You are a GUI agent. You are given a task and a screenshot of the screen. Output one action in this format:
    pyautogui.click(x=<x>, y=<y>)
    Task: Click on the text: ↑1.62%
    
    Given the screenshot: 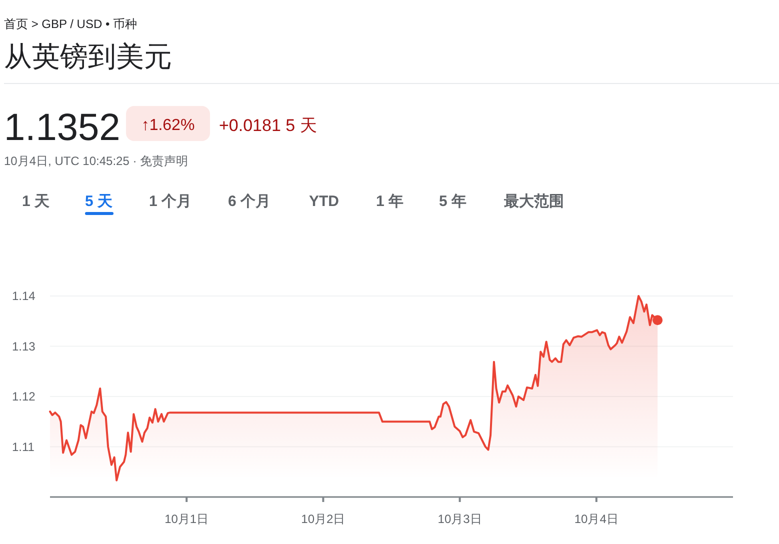 What is the action you would take?
    pyautogui.click(x=168, y=125)
    